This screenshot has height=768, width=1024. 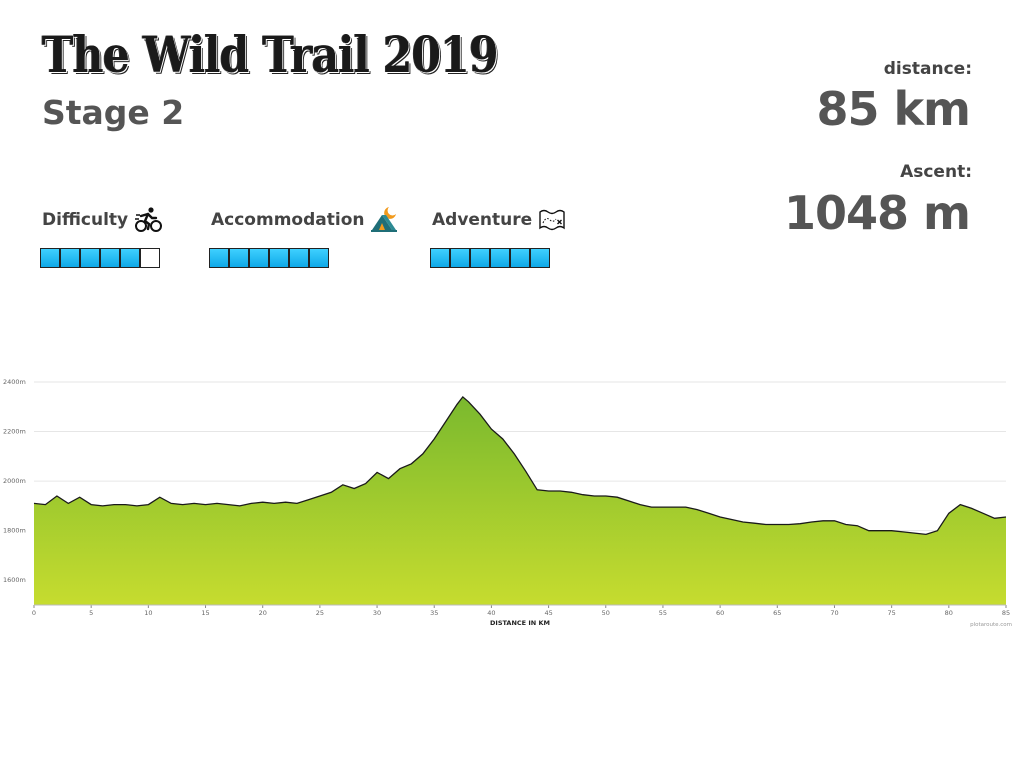 What do you see at coordinates (490, 258) in the screenshot?
I see `adventure-bar` at bounding box center [490, 258].